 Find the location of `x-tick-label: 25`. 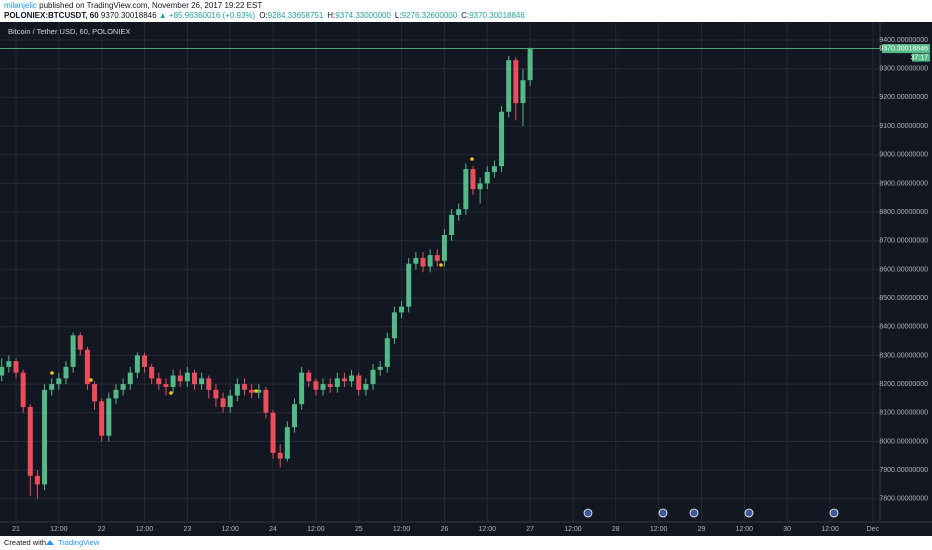

x-tick-label: 25 is located at coordinates (359, 529).